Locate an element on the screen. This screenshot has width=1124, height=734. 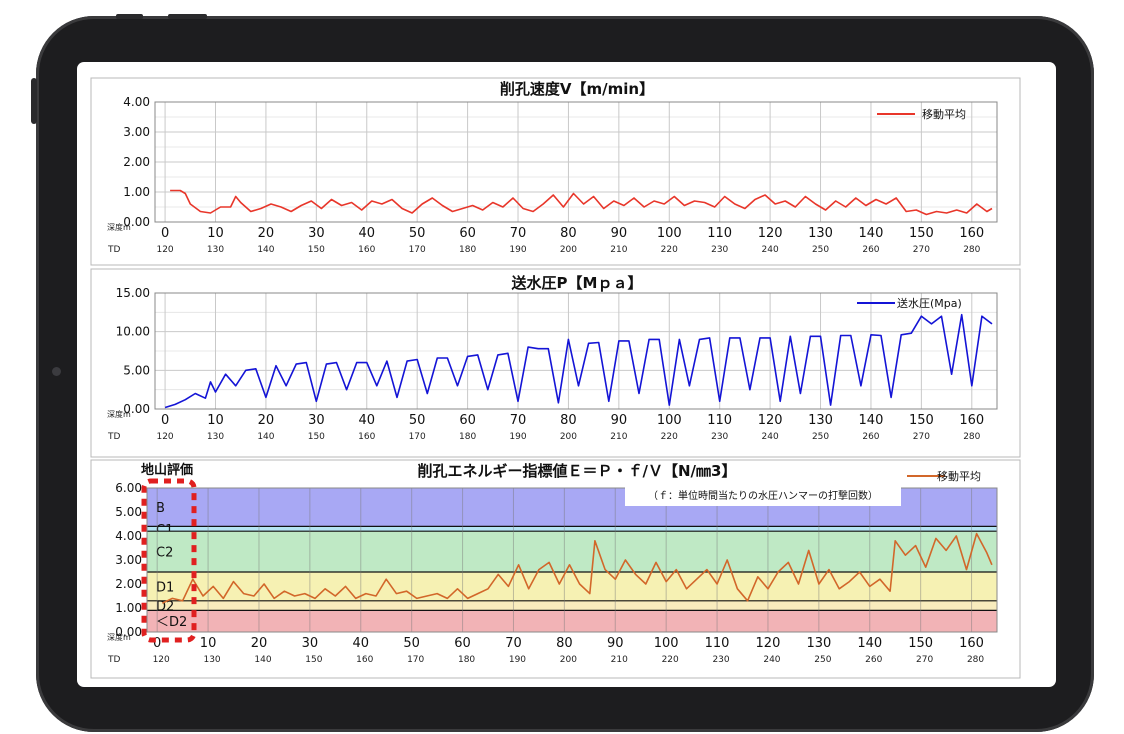
chart-2-xtick-7: 70 is located at coordinates (518, 420).